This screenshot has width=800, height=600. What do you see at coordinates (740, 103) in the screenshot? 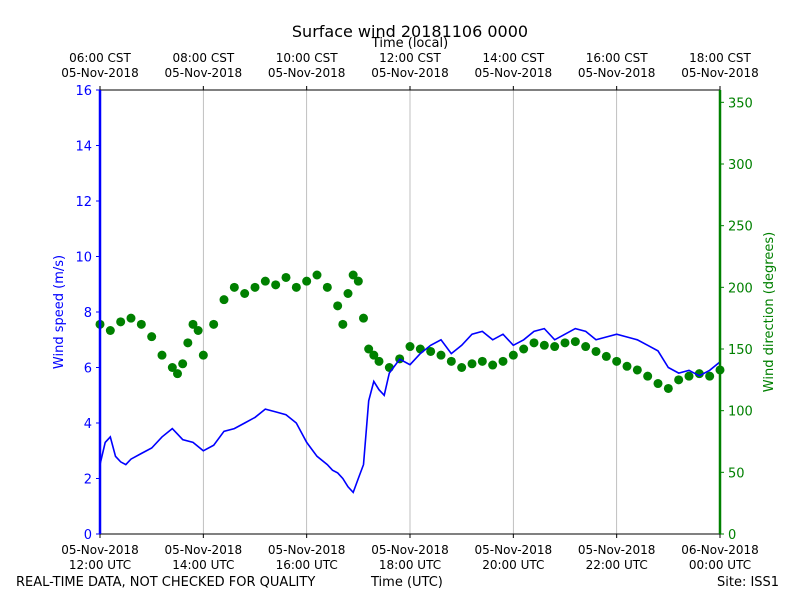
I see `right-tick-label: 350` at bounding box center [740, 103].